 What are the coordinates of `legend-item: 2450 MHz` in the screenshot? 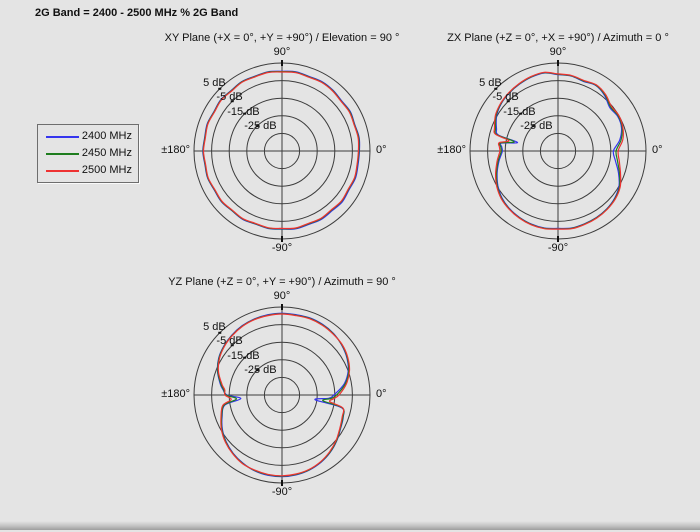 It's located at (88, 153).